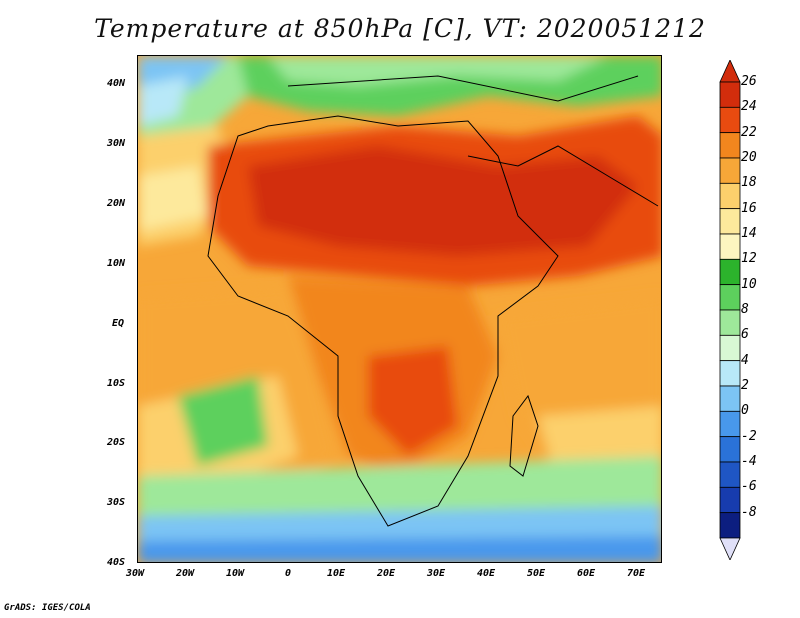 The height and width of the screenshot is (618, 800). What do you see at coordinates (116, 562) in the screenshot?
I see `lat-label: 40S` at bounding box center [116, 562].